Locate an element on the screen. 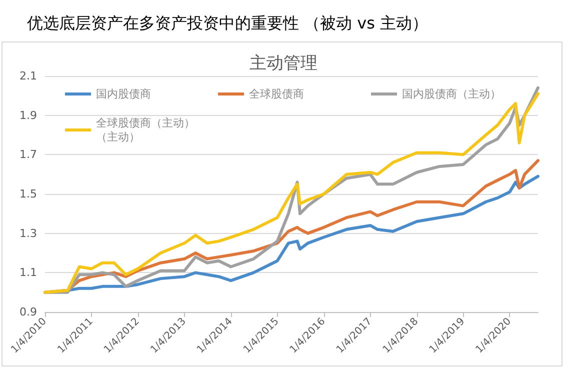 The height and width of the screenshot is (370, 567). y-tick-label: 1.3 is located at coordinates (28, 233).